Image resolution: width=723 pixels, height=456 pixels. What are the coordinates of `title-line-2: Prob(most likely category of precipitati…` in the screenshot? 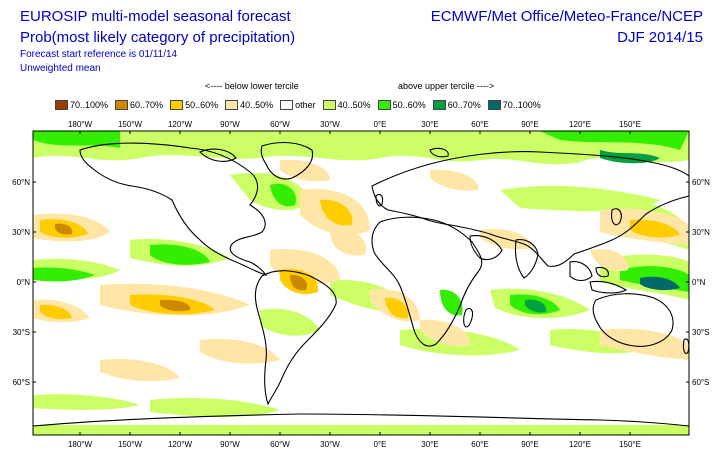 It's located at (158, 37).